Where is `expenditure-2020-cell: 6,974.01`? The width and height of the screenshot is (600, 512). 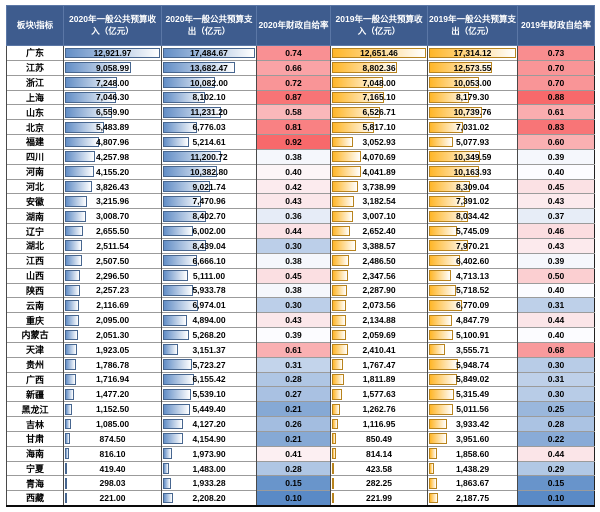 expenditure-2020-cell: 6,974.01 is located at coordinates (209, 305).